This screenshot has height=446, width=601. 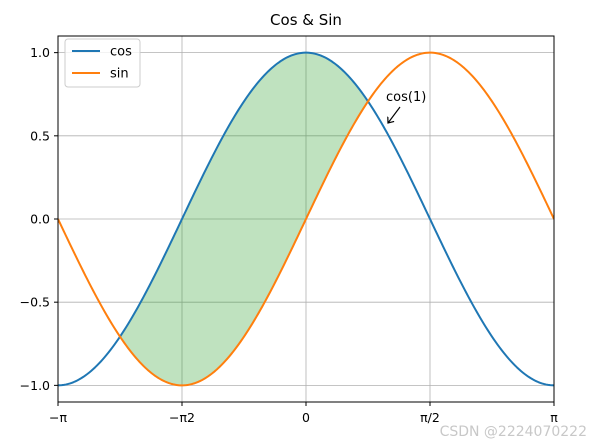 What do you see at coordinates (40, 135) in the screenshot?
I see `y-tick-label: 0.5` at bounding box center [40, 135].